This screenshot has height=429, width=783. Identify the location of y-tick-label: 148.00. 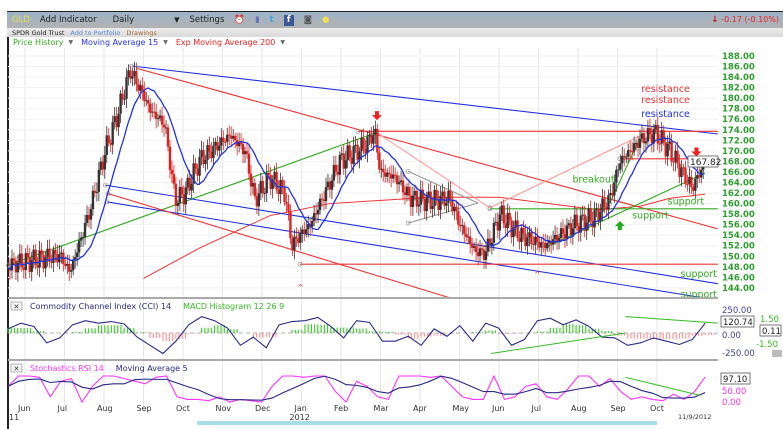
(738, 268).